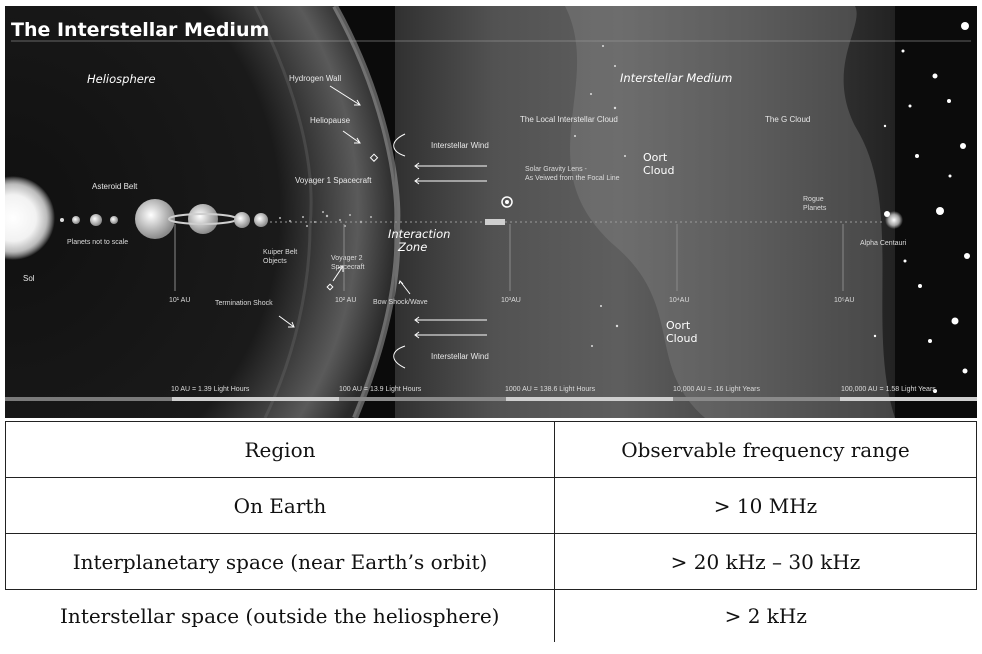  I want to click on termination-shock-boundary, so click(283, 212).